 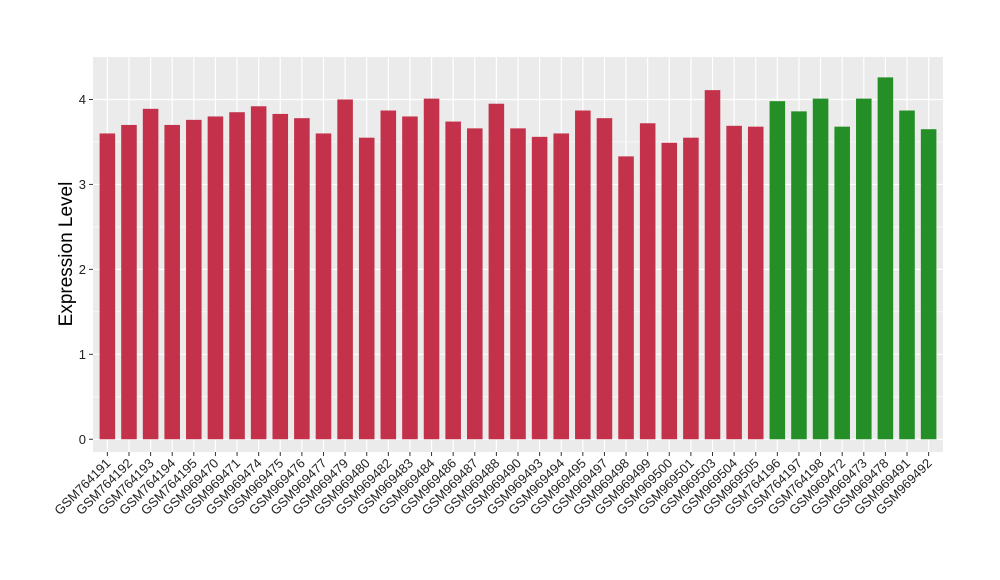 What do you see at coordinates (82, 269) in the screenshot?
I see `y-tick-label: 2` at bounding box center [82, 269].